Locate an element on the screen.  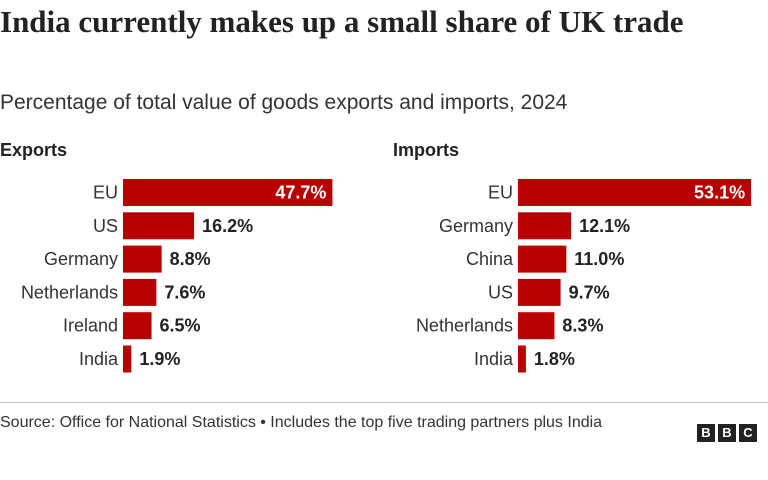
imports-value-label-india: 1.8% is located at coordinates (554, 359).